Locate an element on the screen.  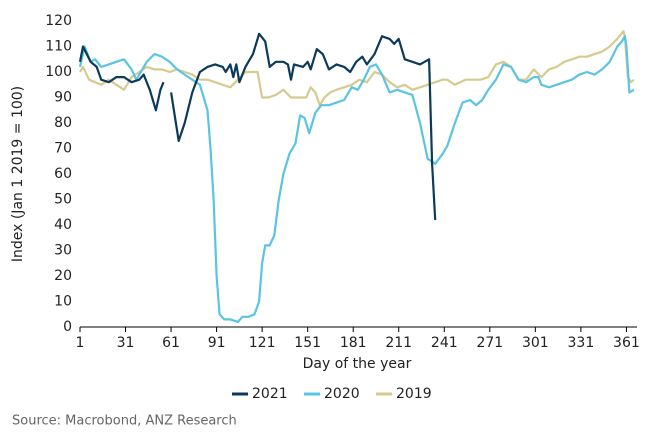
x-tick-label: 181 is located at coordinates (353, 343).